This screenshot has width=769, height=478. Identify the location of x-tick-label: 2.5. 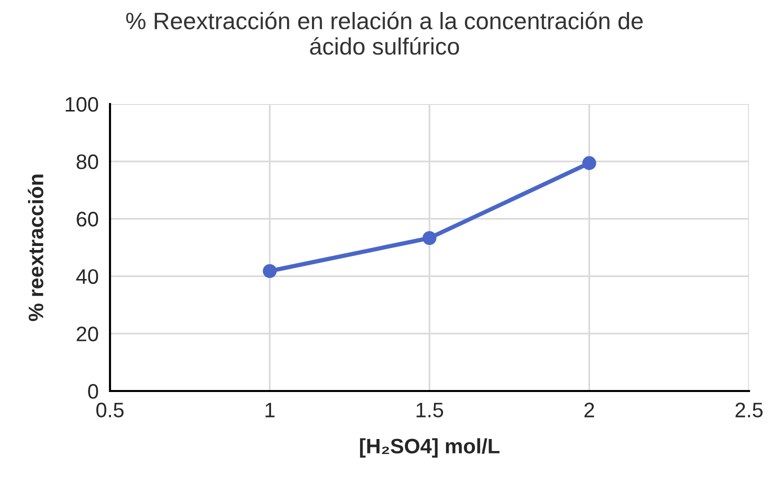
(749, 410).